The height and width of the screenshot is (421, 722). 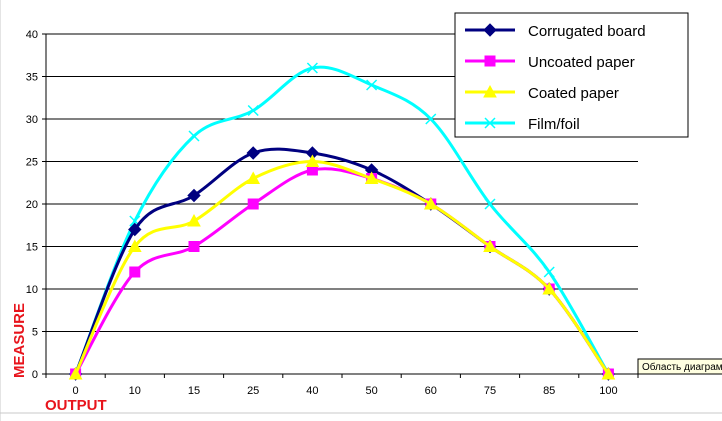 What do you see at coordinates (194, 391) in the screenshot?
I see `x-tick-label: 15` at bounding box center [194, 391].